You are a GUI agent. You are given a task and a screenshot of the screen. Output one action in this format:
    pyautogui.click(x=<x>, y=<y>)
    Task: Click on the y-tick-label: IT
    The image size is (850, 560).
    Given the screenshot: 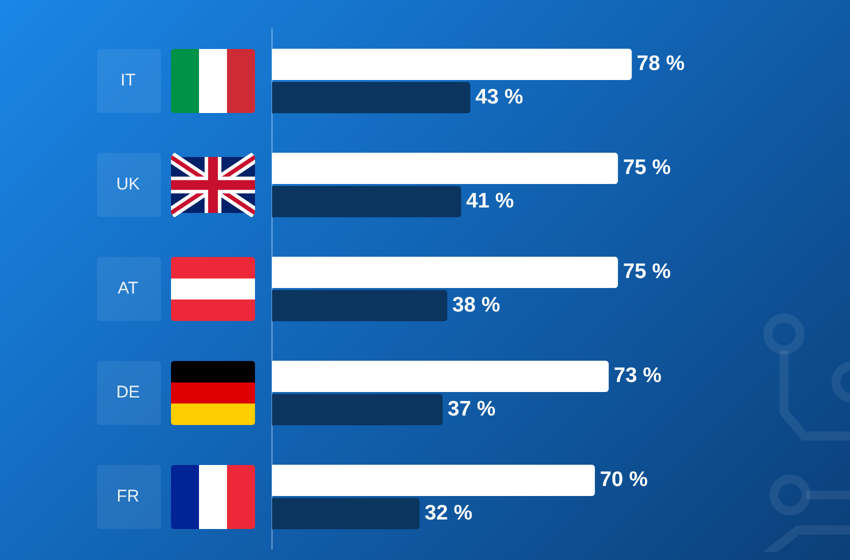 What is the action you would take?
    pyautogui.click(x=128, y=80)
    